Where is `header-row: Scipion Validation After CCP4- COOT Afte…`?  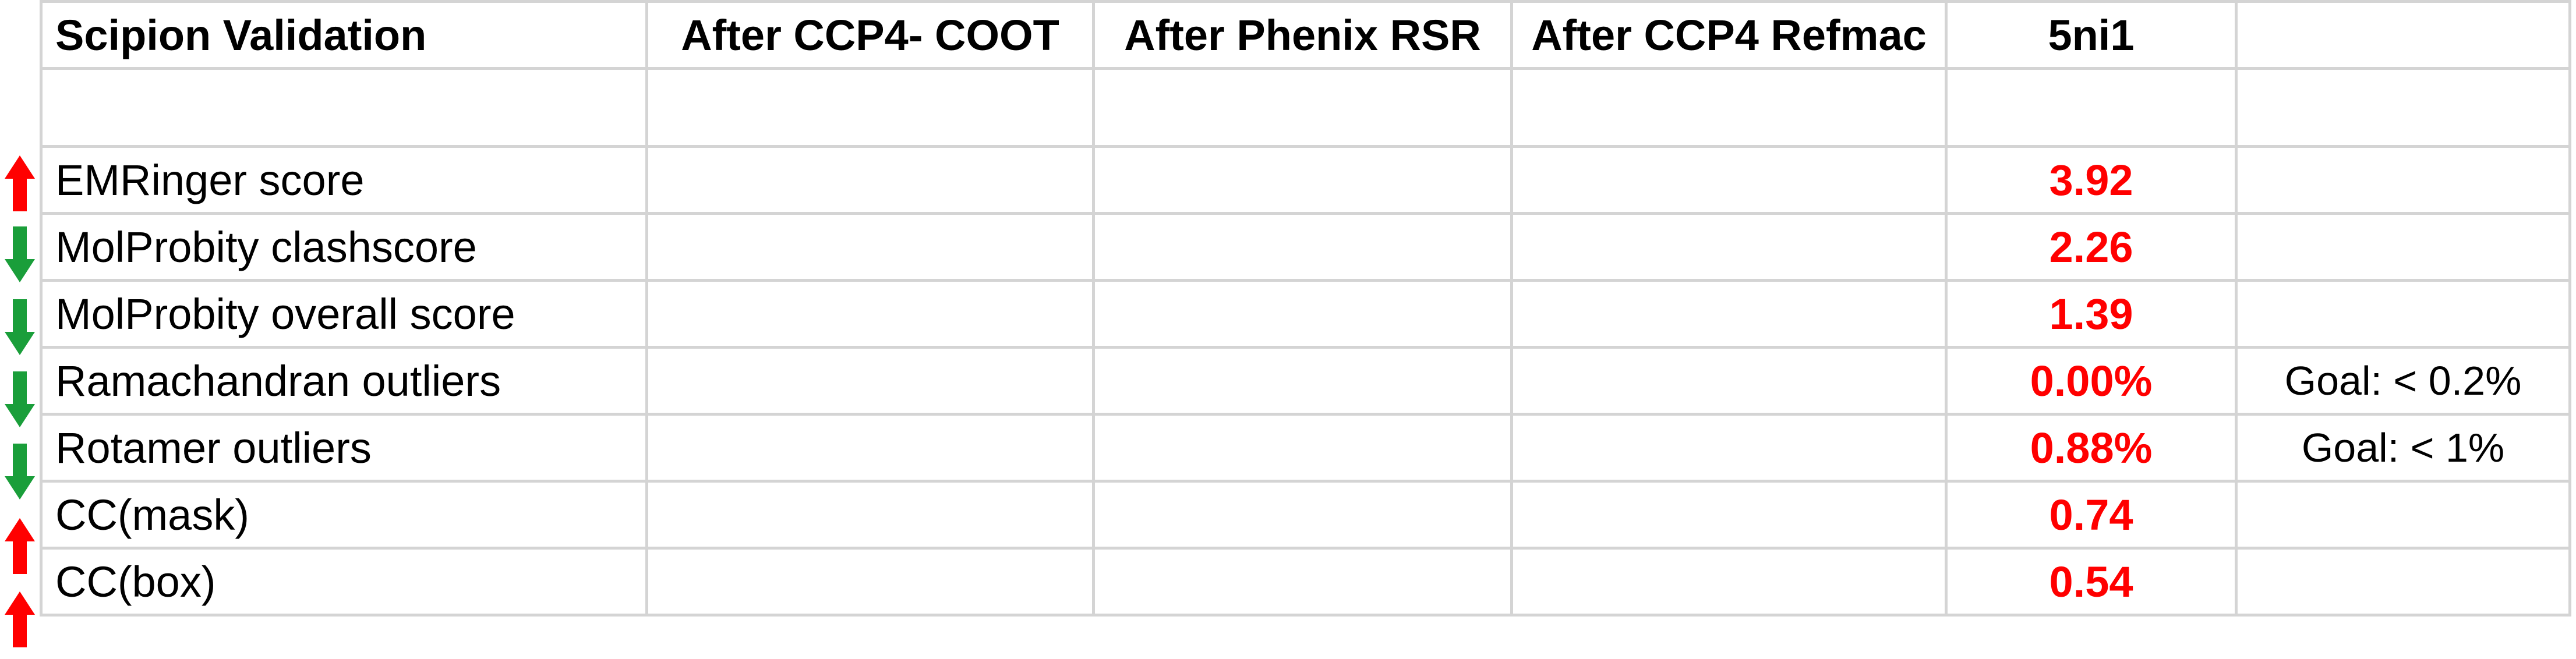
header-row: Scipion Validation After CCP4- COOT Afte… is located at coordinates (1305, 35).